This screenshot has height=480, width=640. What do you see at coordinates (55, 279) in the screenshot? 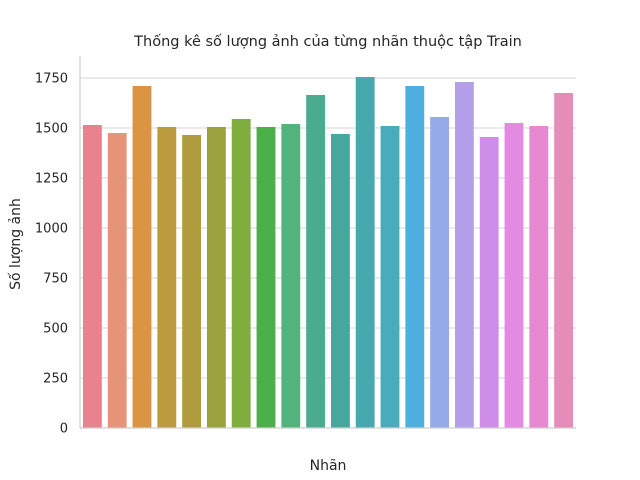
I see `y-tick-label: 750` at bounding box center [55, 279].